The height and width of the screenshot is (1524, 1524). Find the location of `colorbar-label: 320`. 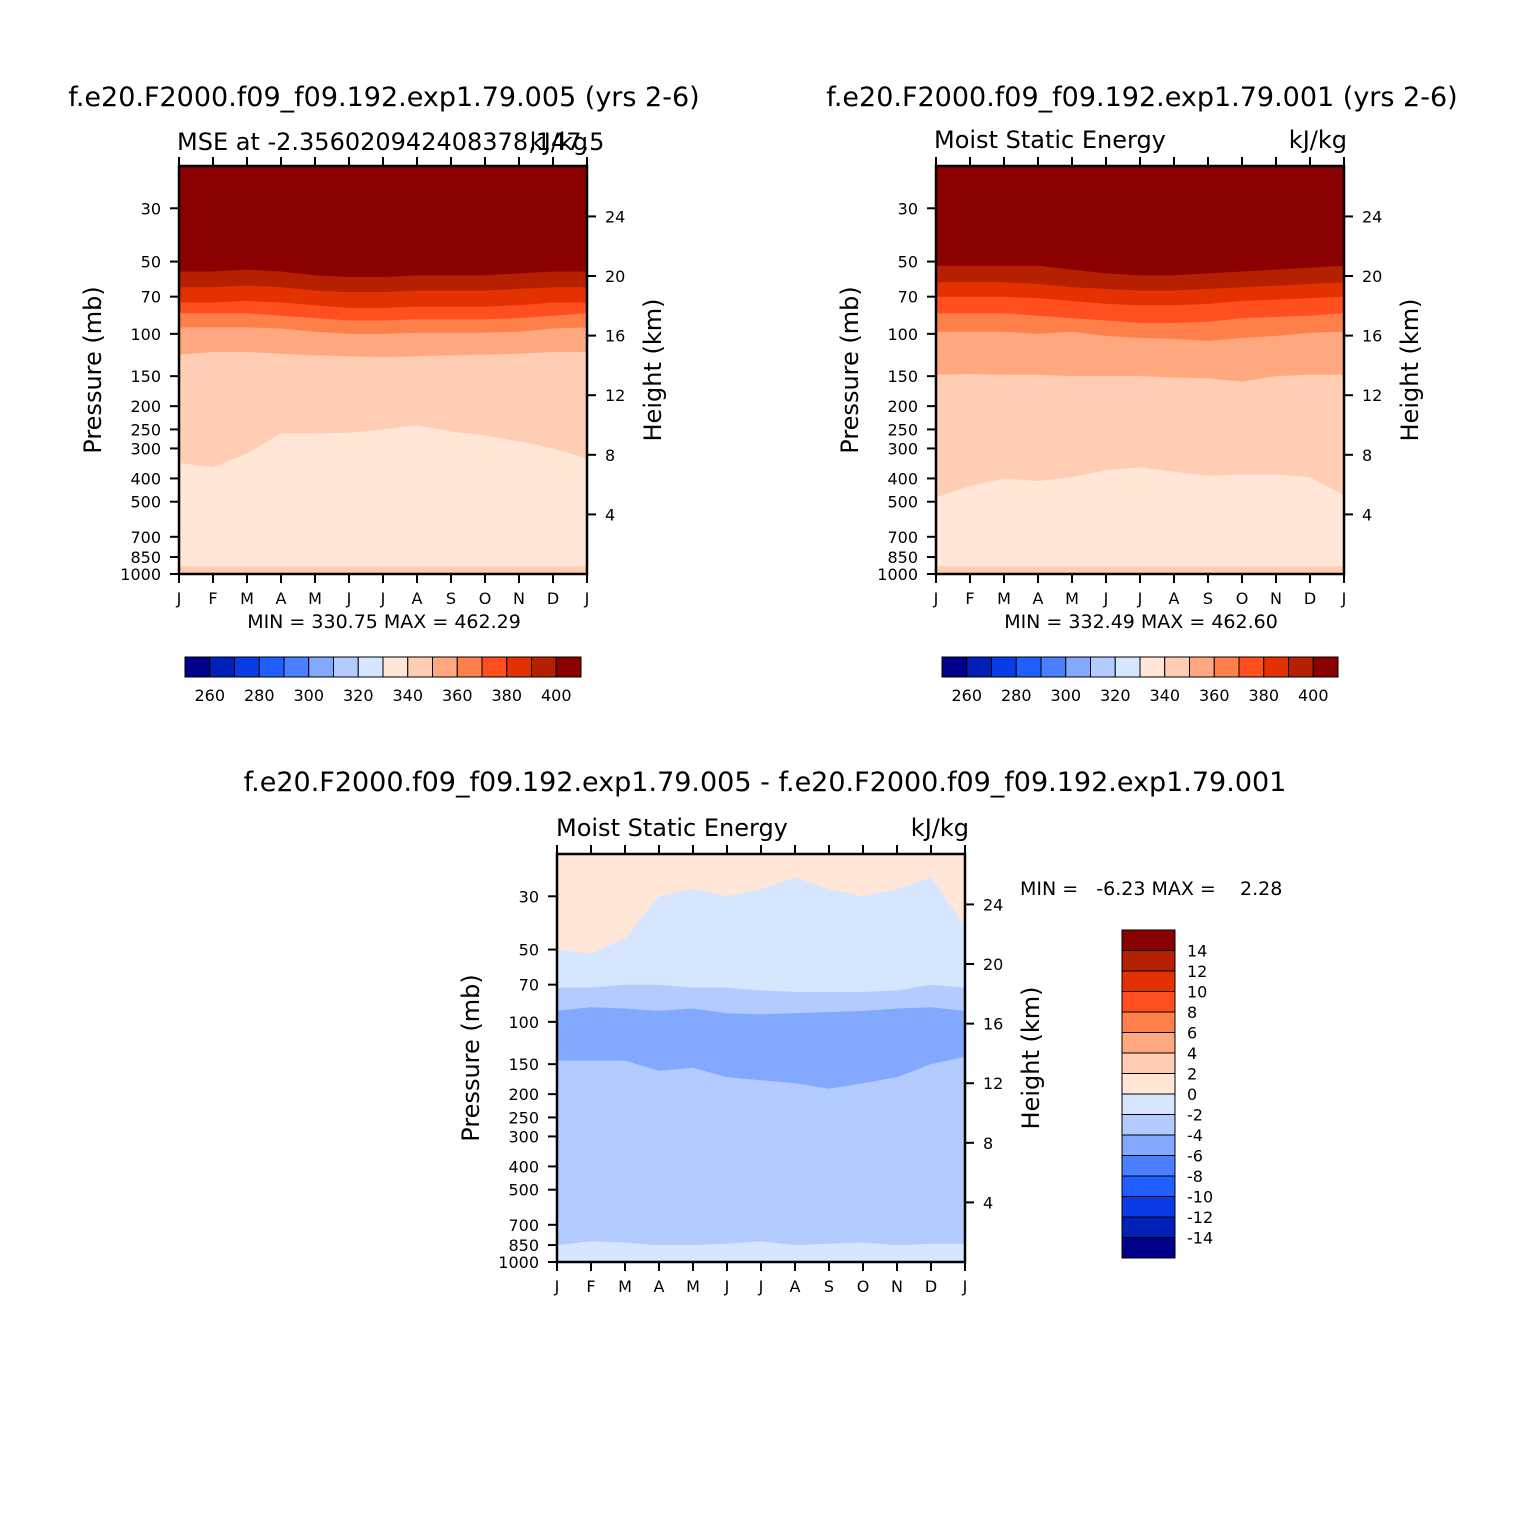

colorbar-label: 320 is located at coordinates (358, 695).